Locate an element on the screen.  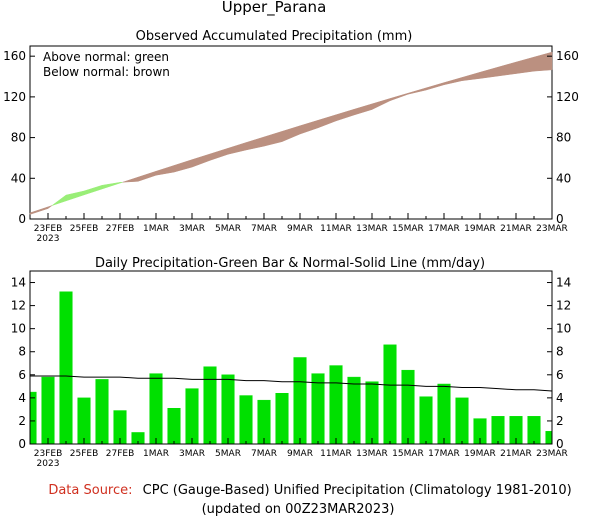
y-tick-label-right: 10 is located at coordinates (563, 329).